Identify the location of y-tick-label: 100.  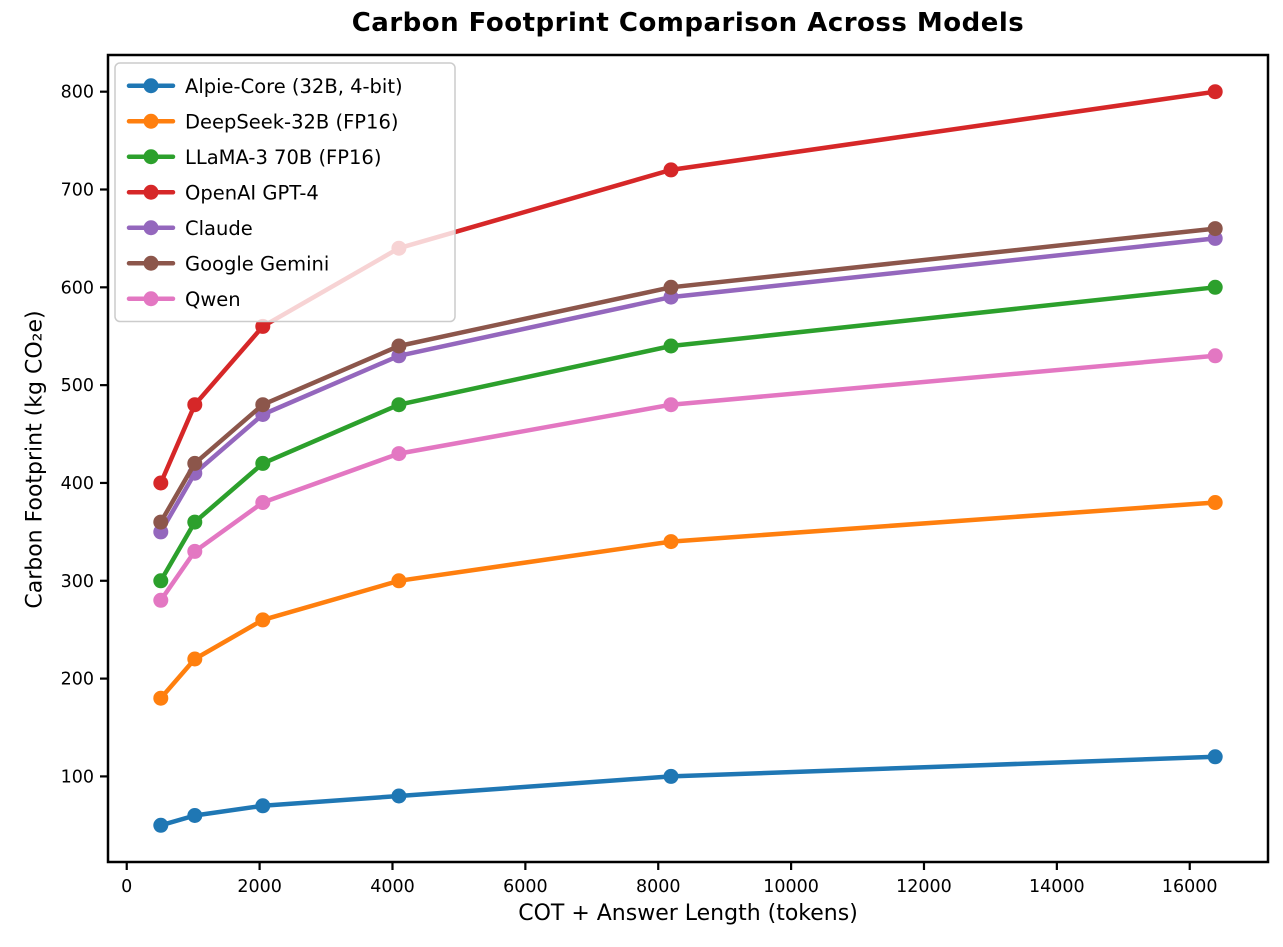
(77, 777).